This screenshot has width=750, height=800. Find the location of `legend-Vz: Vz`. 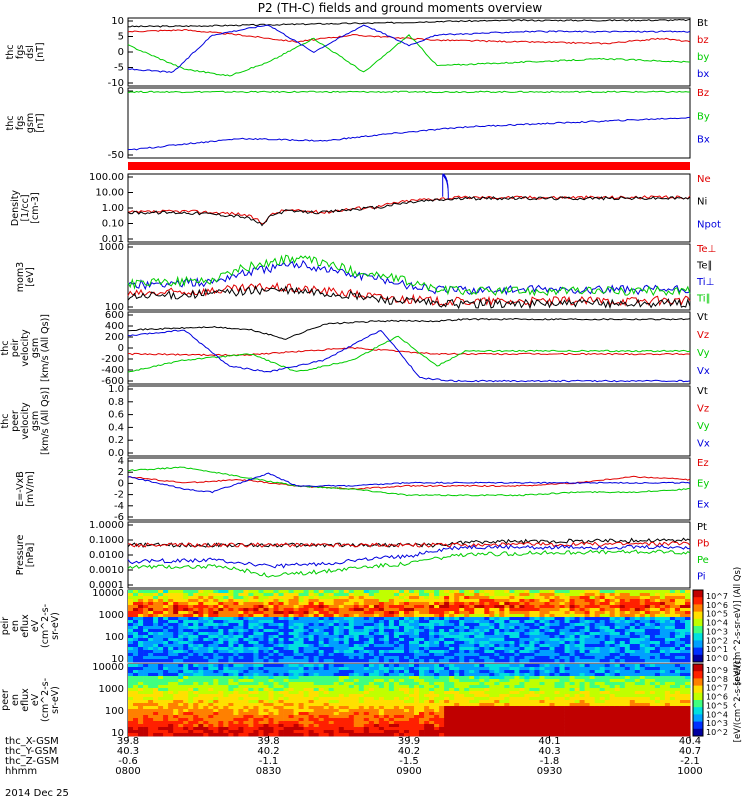

legend-Vz: Vz is located at coordinates (703, 335).